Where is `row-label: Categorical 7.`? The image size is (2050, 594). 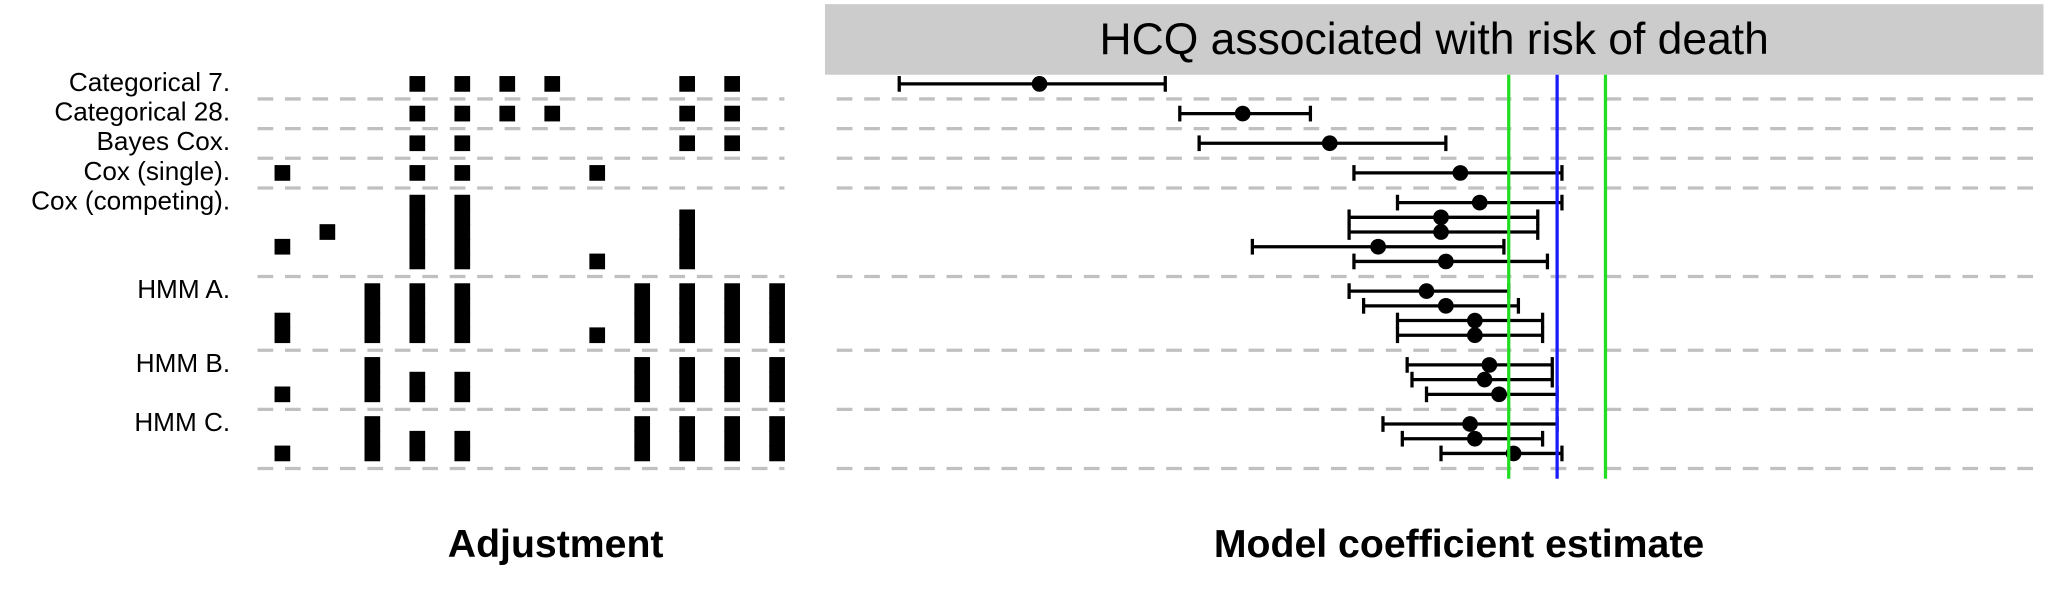 row-label: Categorical 7. is located at coordinates (149, 82).